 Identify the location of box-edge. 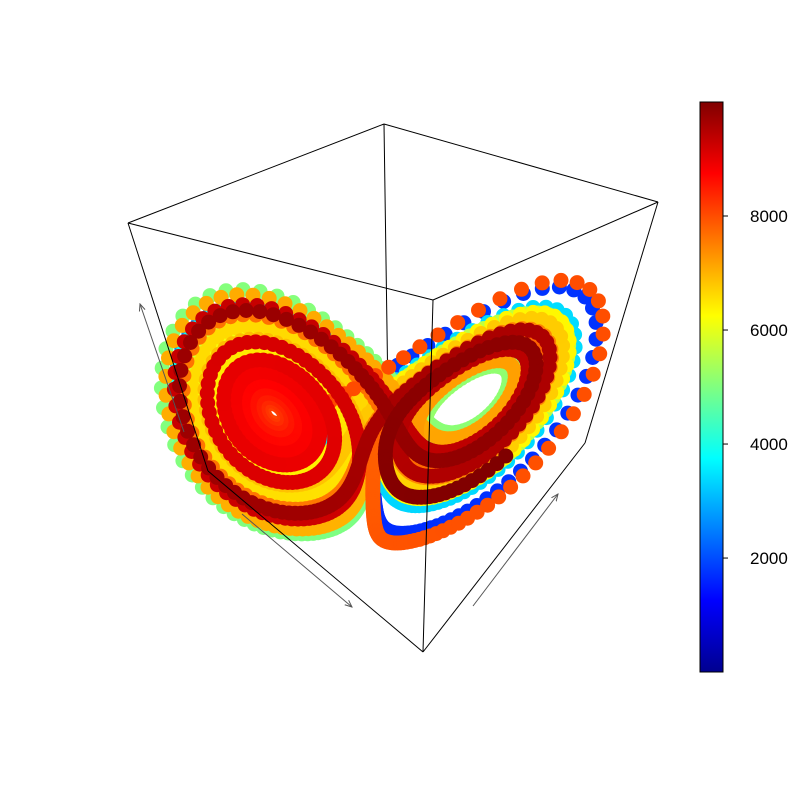
(386, 261).